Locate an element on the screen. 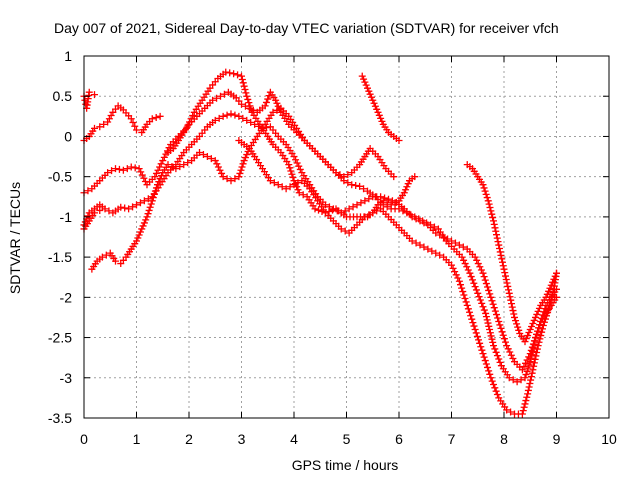  y-tick-label: -2.5 is located at coordinates (60, 338).